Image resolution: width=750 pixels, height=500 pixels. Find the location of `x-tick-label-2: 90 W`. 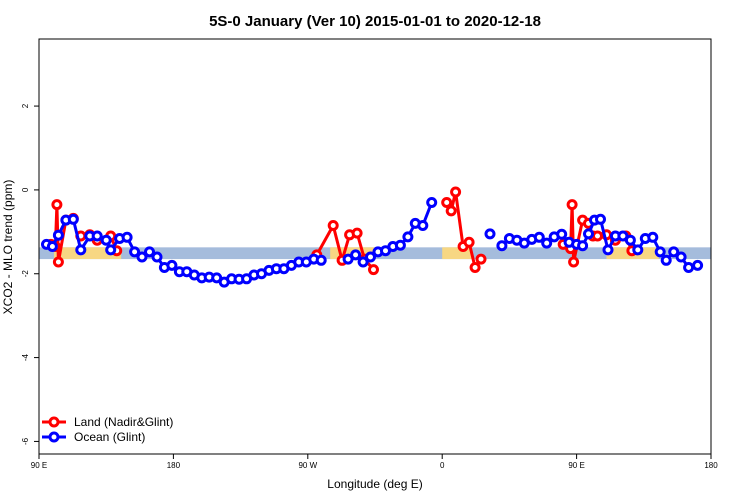

x-tick-label-2: 90 W is located at coordinates (307, 465).